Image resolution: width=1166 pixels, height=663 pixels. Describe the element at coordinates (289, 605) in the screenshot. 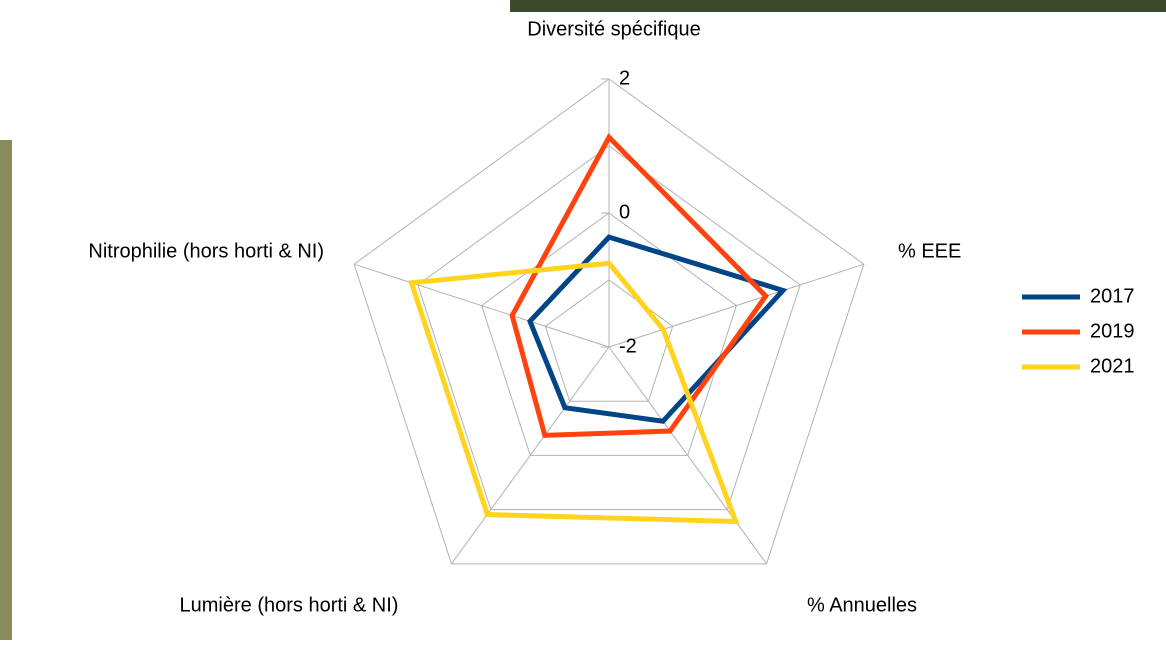

I see `axis-label: Lumière (hors horti & NI)` at that location.